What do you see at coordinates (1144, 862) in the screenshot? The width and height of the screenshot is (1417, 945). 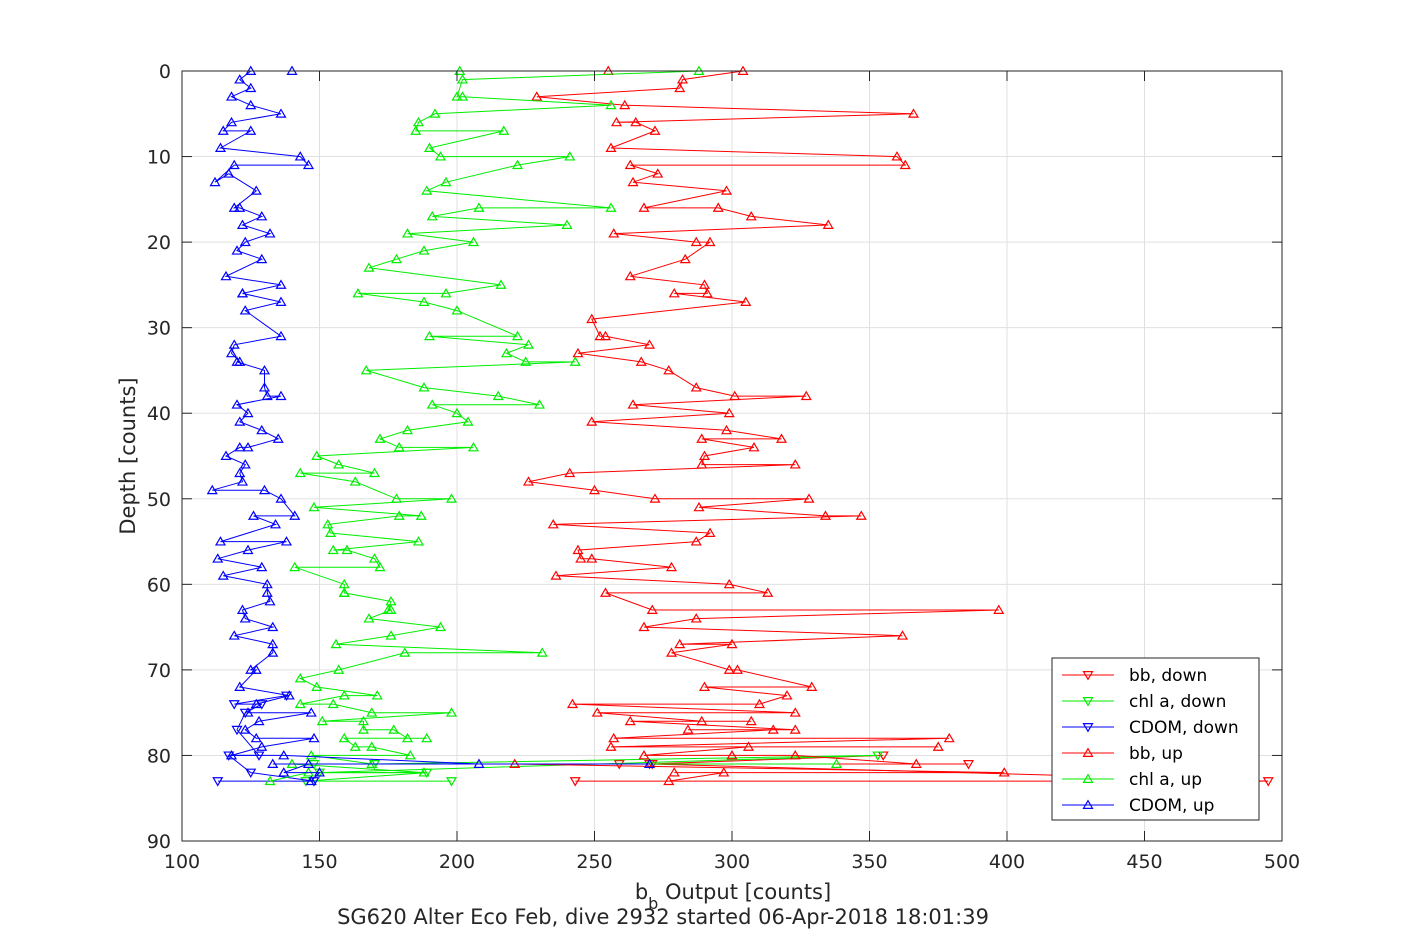 I see `x-tick-label: 450` at bounding box center [1144, 862].